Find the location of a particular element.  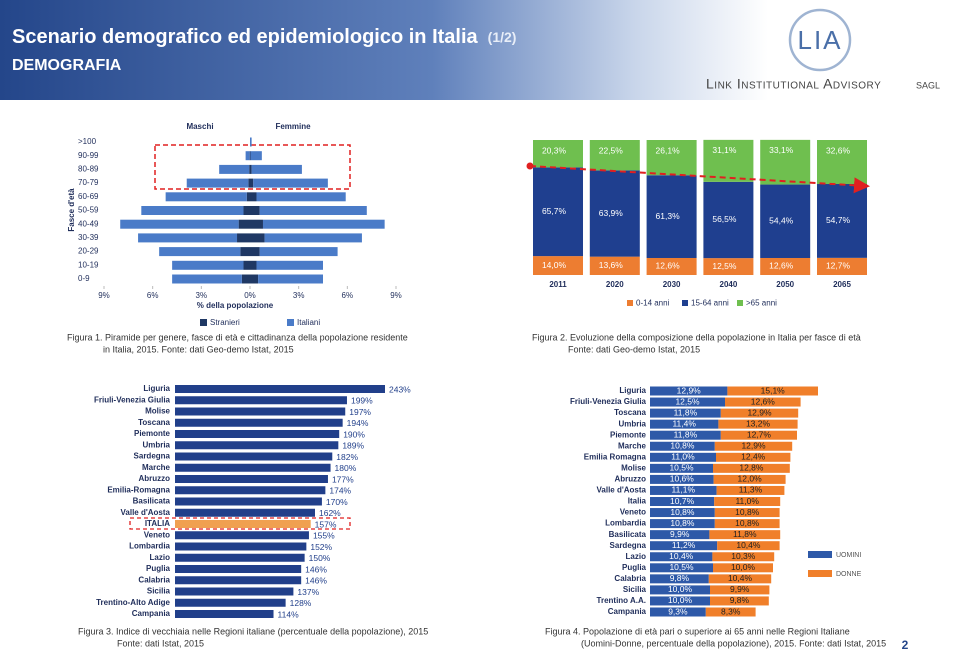

category-label: Basilicata is located at coordinates (152, 501).